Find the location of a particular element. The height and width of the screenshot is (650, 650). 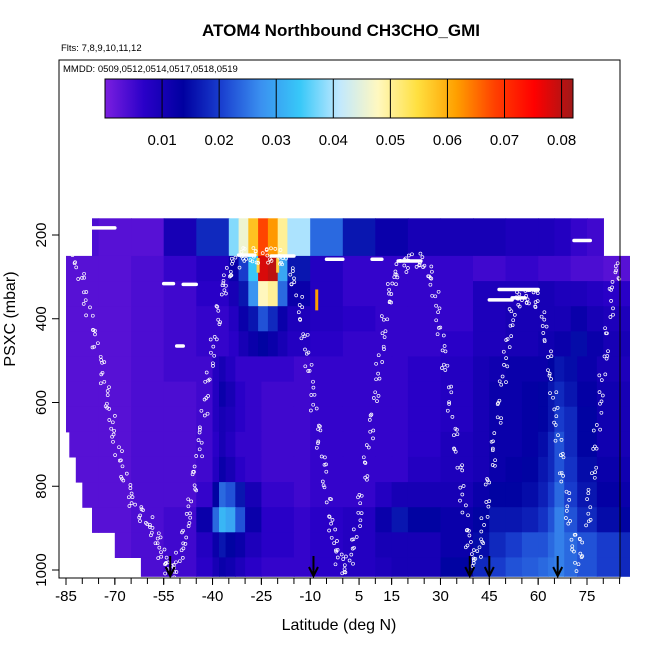

flight-arrow-head is located at coordinates (313, 572).